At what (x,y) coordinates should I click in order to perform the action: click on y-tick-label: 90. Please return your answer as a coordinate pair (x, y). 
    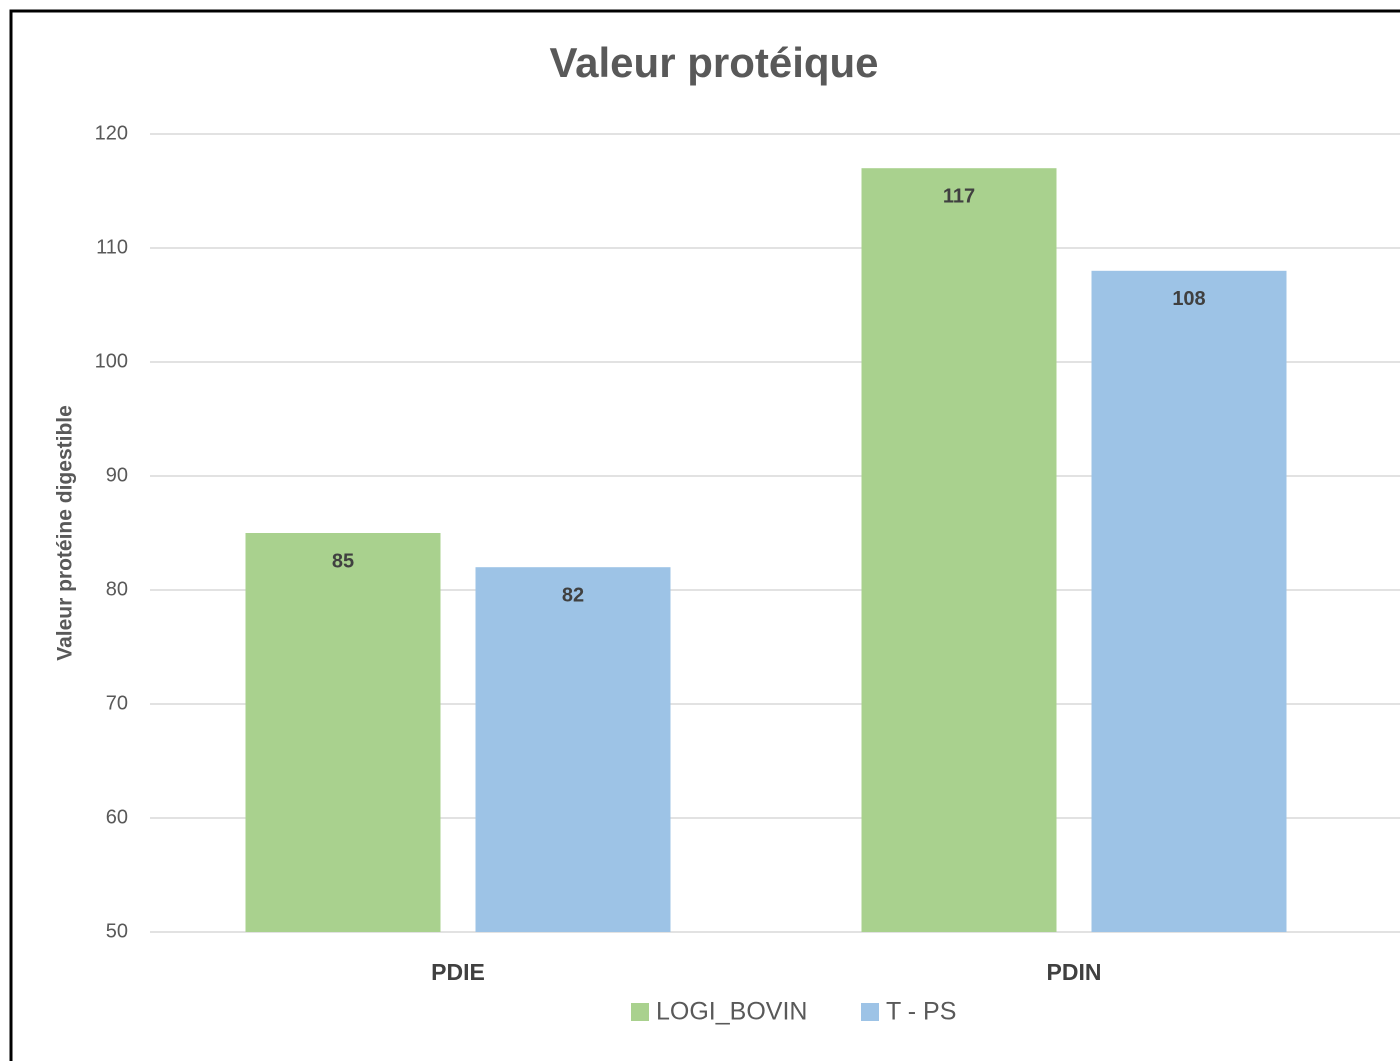
    Looking at the image, I should click on (117, 475).